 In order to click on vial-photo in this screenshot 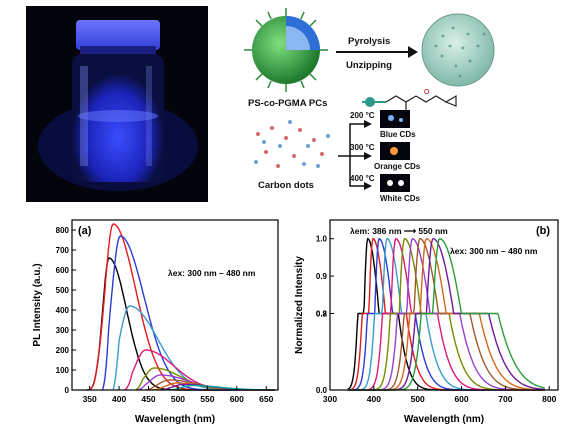, I will do `click(117, 104)`.